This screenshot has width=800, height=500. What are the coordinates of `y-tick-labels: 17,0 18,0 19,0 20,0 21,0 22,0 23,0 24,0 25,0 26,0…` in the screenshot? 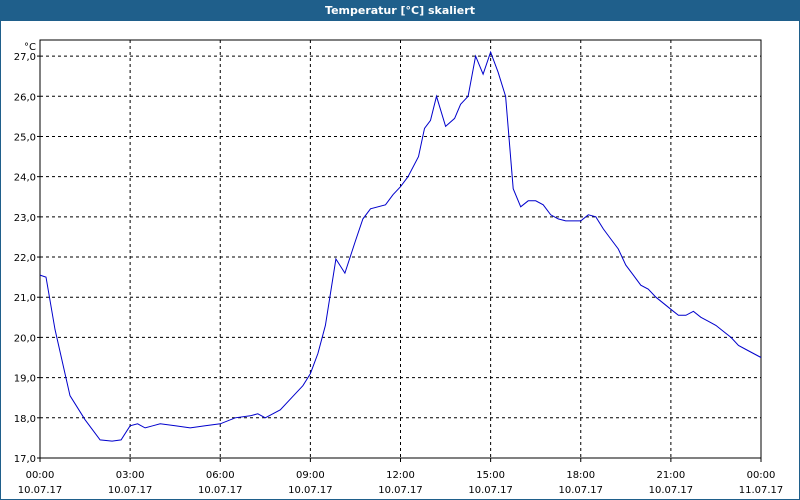 It's located at (25, 258).